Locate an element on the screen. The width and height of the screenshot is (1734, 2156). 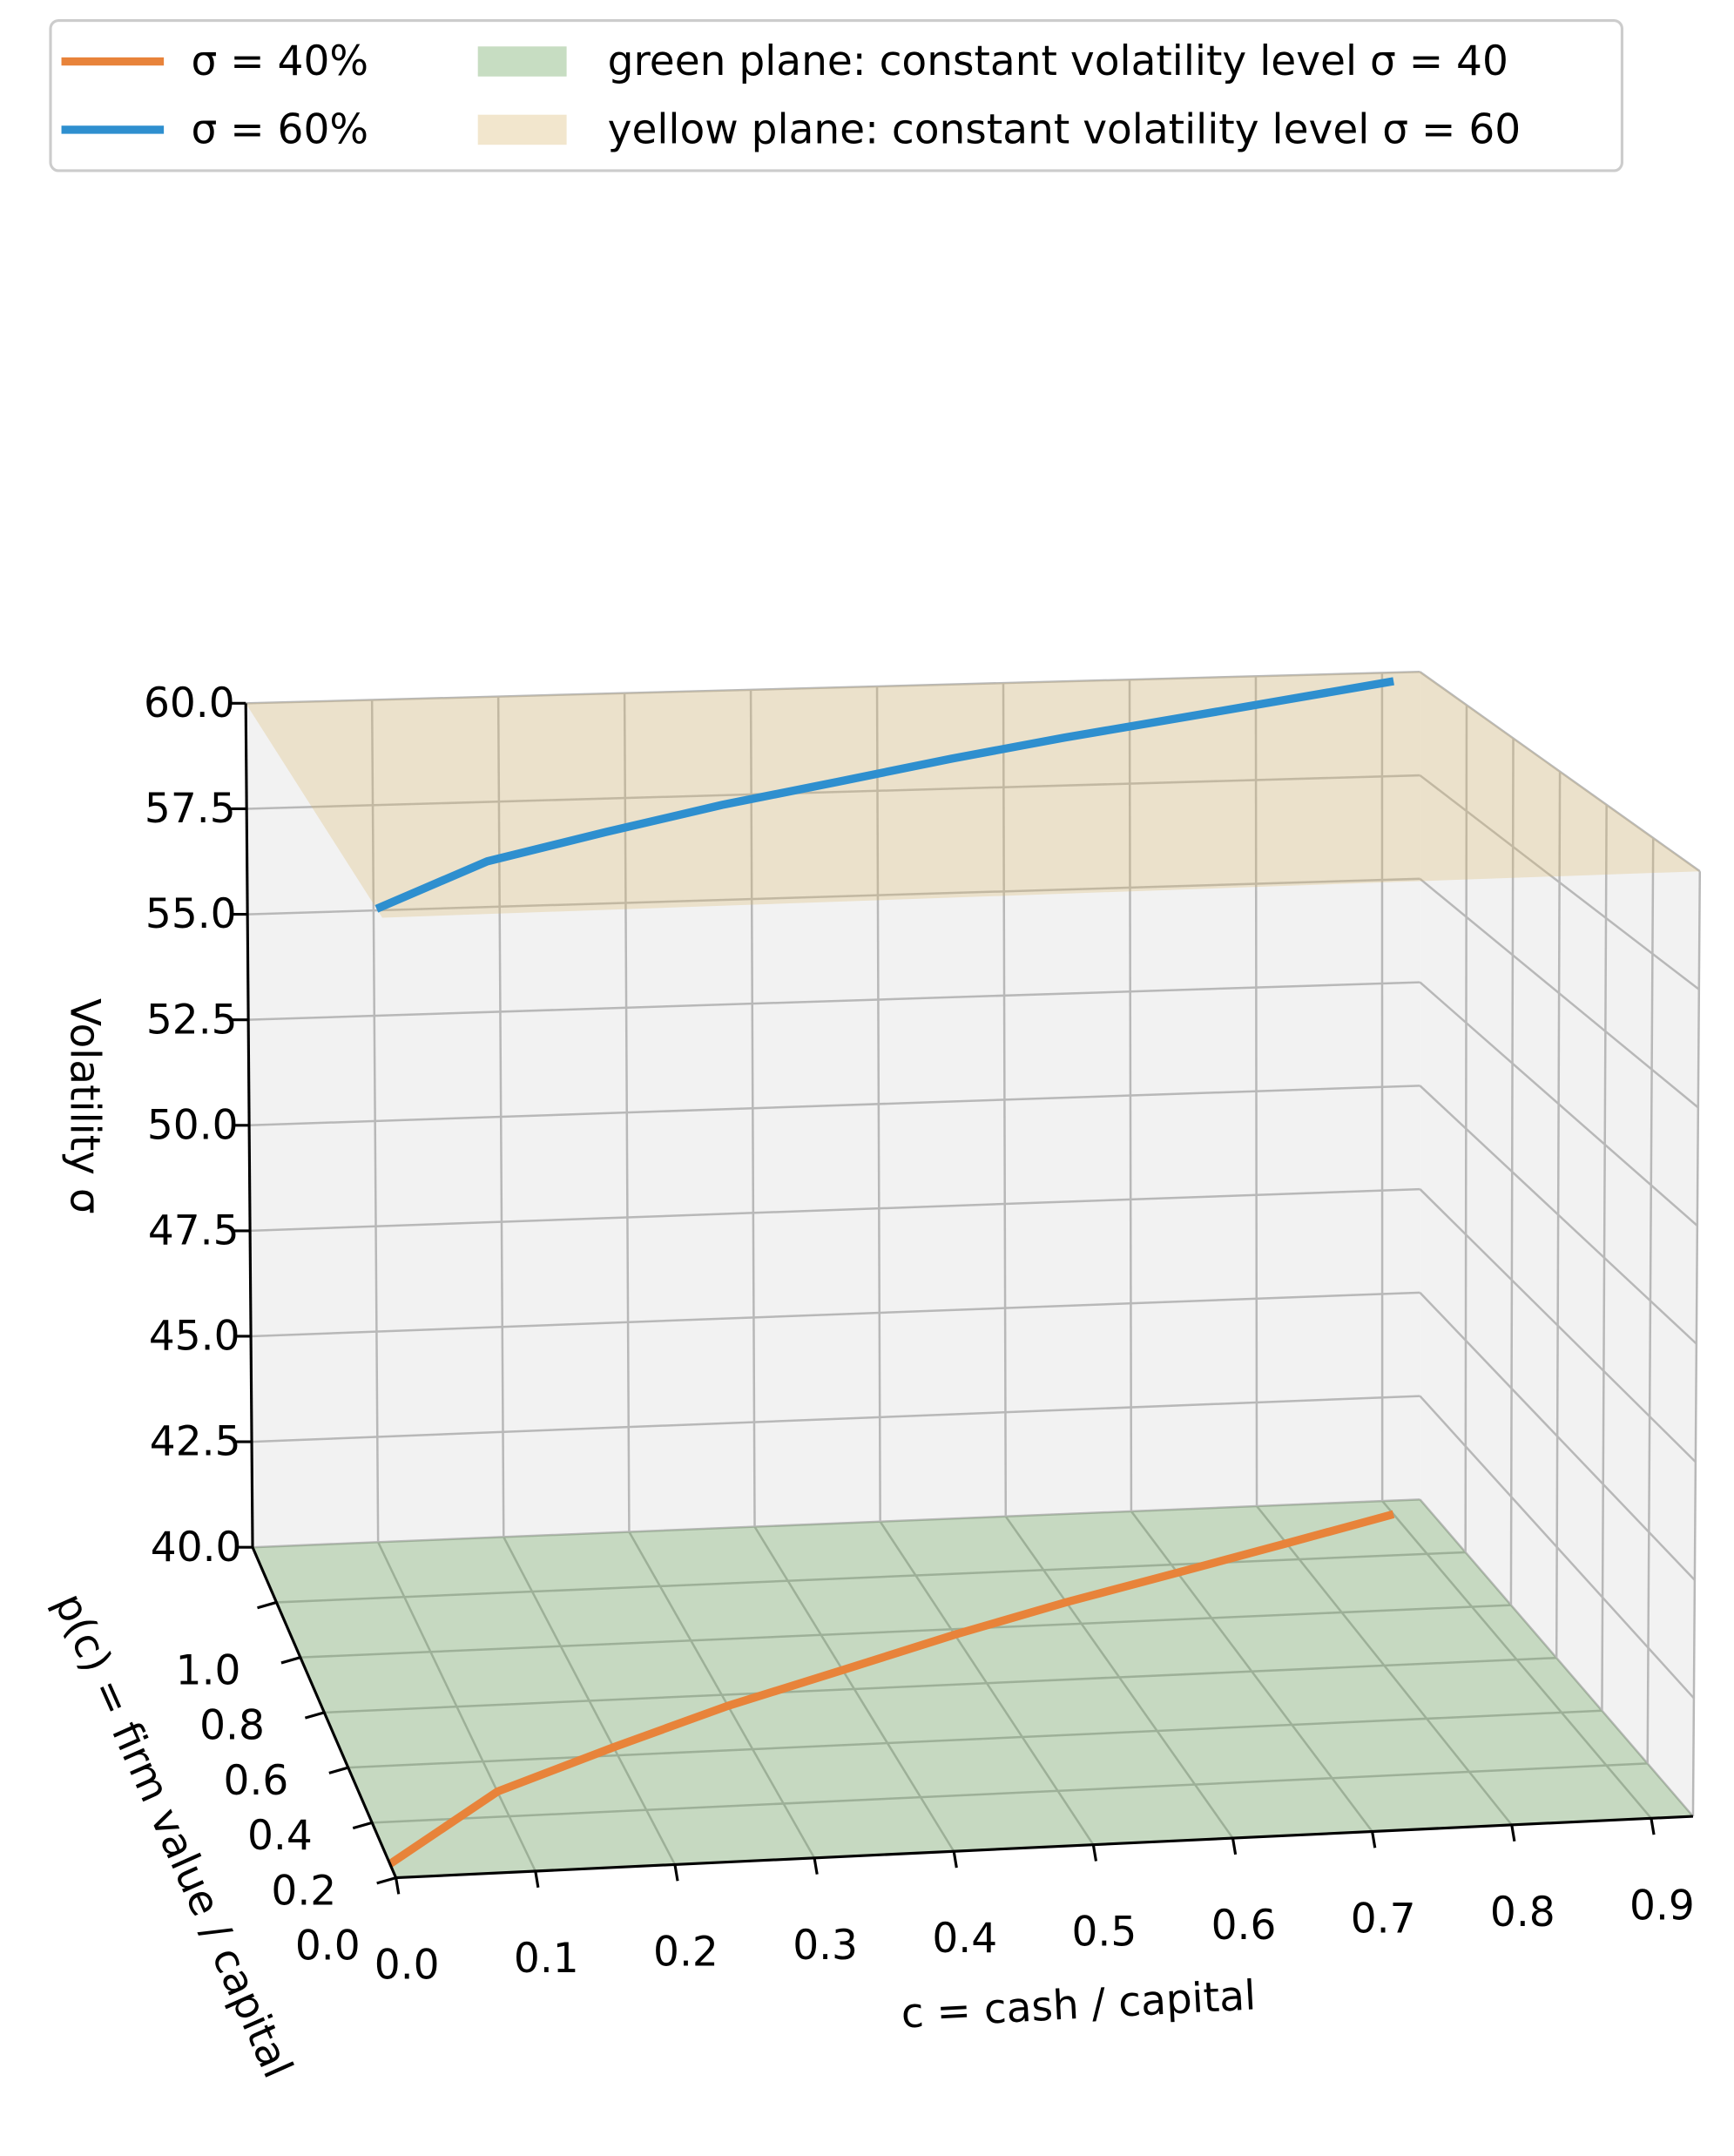
x-tick-label: 0.3 is located at coordinates (825, 1946).